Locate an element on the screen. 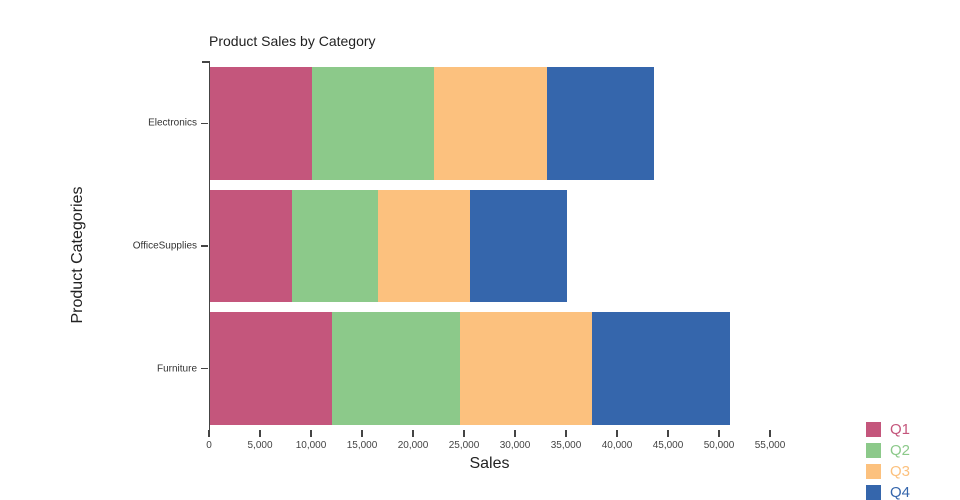  bar-OfficeSupplies is located at coordinates (490, 246).